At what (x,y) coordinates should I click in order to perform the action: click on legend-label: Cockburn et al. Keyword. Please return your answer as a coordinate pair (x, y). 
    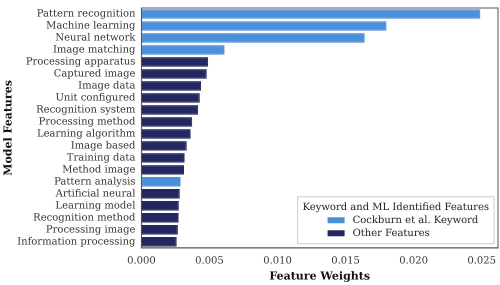
    Looking at the image, I should click on (415, 220).